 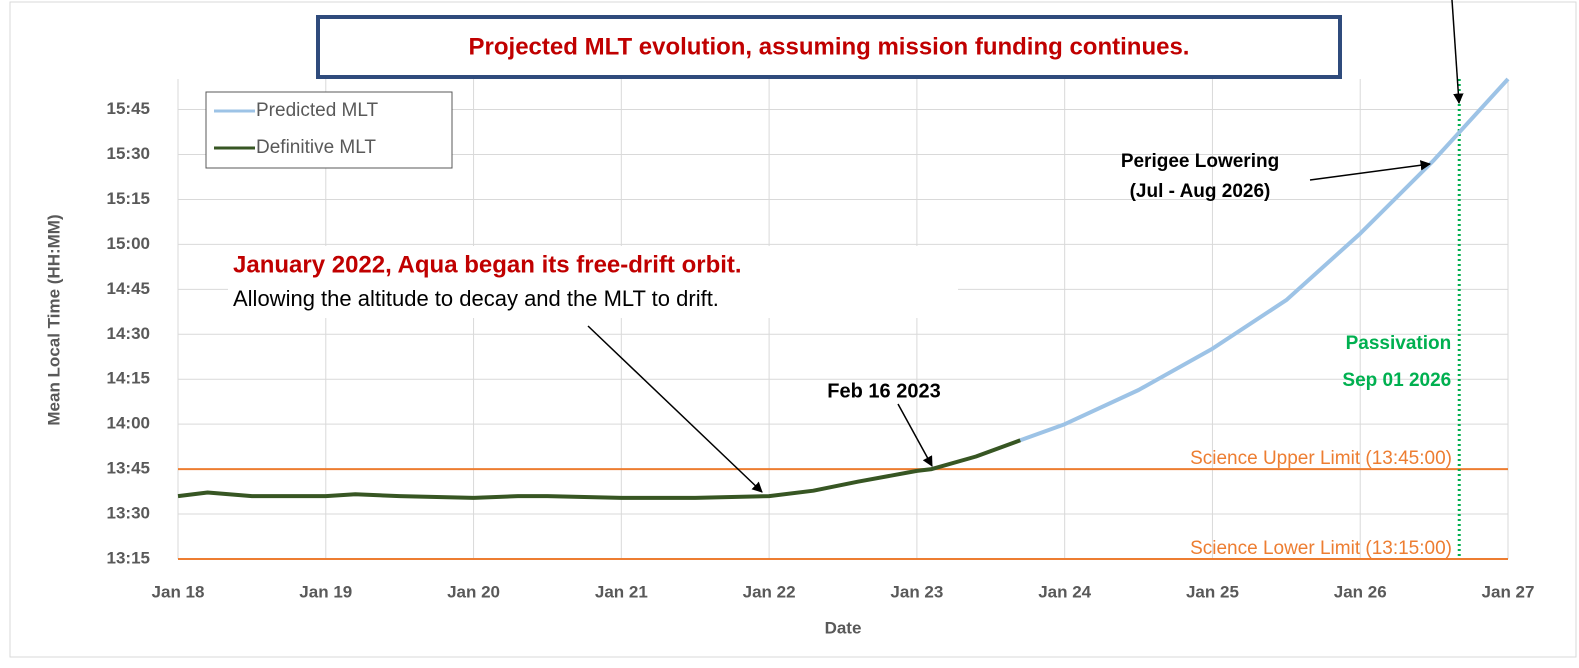 What do you see at coordinates (1396, 380) in the screenshot?
I see `vertical-line-label: Sep 01 2026` at bounding box center [1396, 380].